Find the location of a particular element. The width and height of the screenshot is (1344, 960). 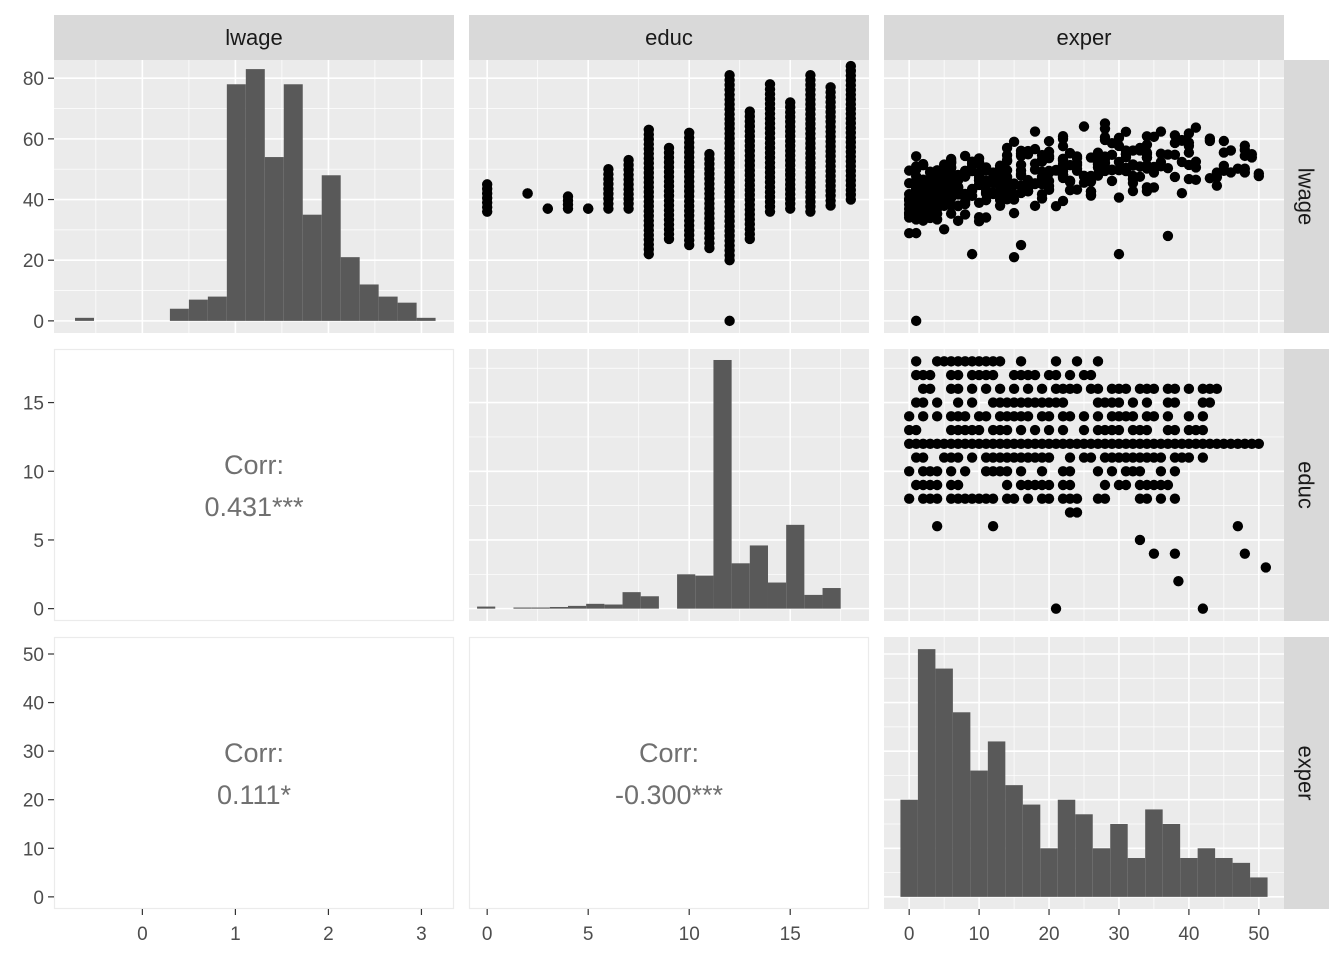

lwage-vs-exper-points is located at coordinates (1084, 222).